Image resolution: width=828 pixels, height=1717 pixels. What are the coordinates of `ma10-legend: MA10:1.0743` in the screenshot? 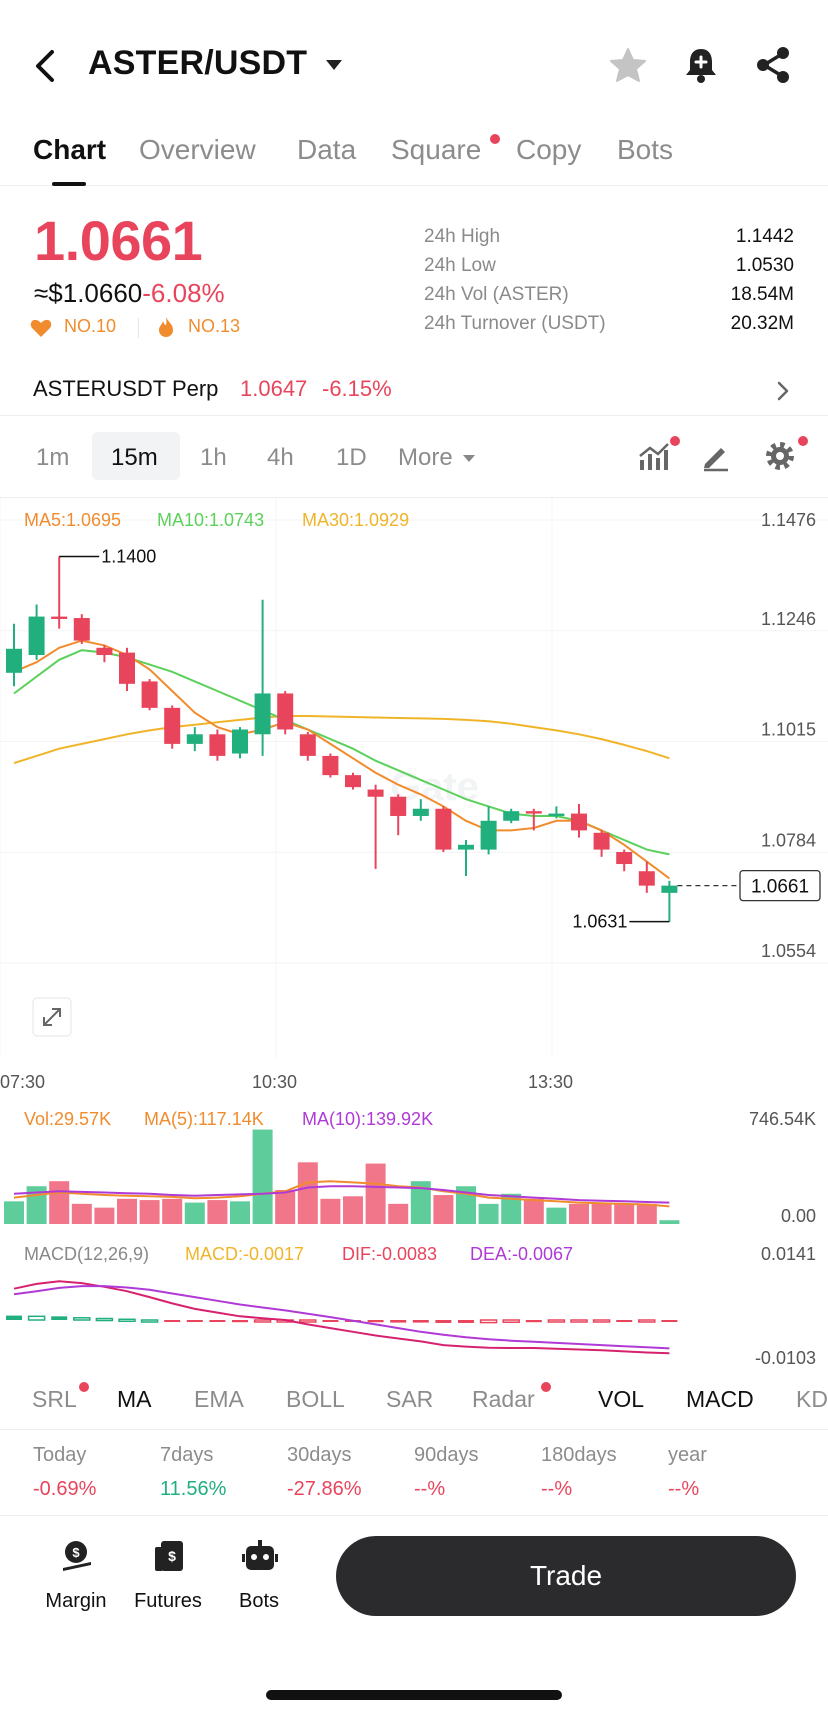 It's located at (210, 520).